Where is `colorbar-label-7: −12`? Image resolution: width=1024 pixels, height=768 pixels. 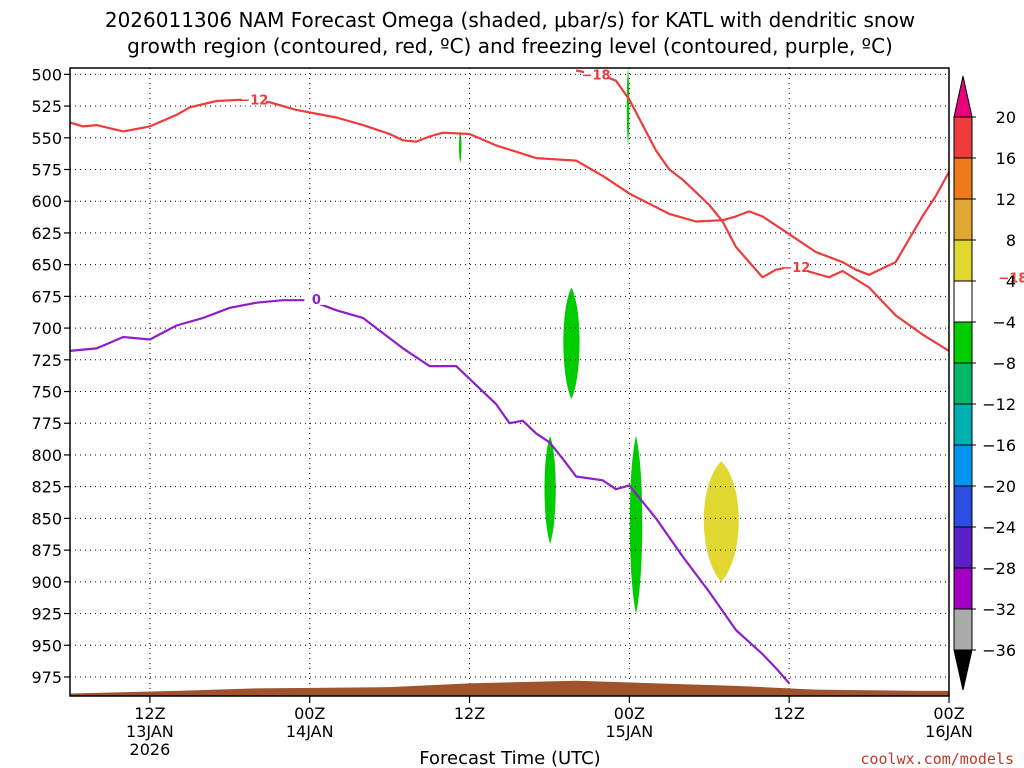 colorbar-label-7: −12 is located at coordinates (999, 404).